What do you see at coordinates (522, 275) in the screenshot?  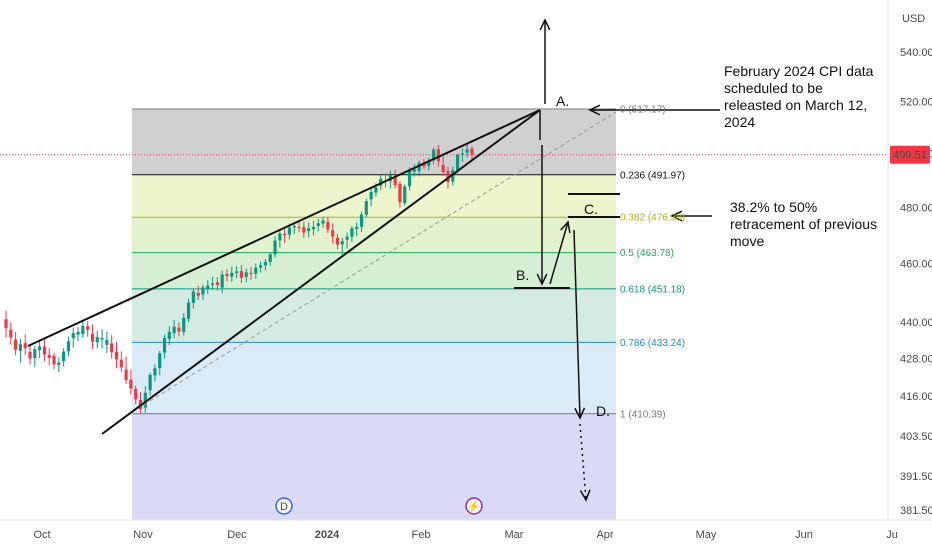 I see `point-b-label: B.` at bounding box center [522, 275].